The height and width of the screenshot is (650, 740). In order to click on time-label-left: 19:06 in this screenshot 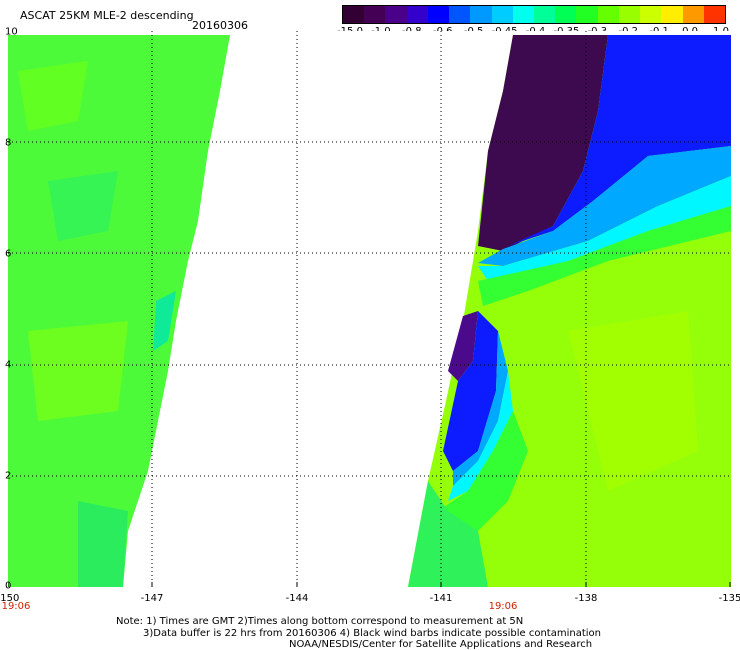, I will do `click(16, 606)`.